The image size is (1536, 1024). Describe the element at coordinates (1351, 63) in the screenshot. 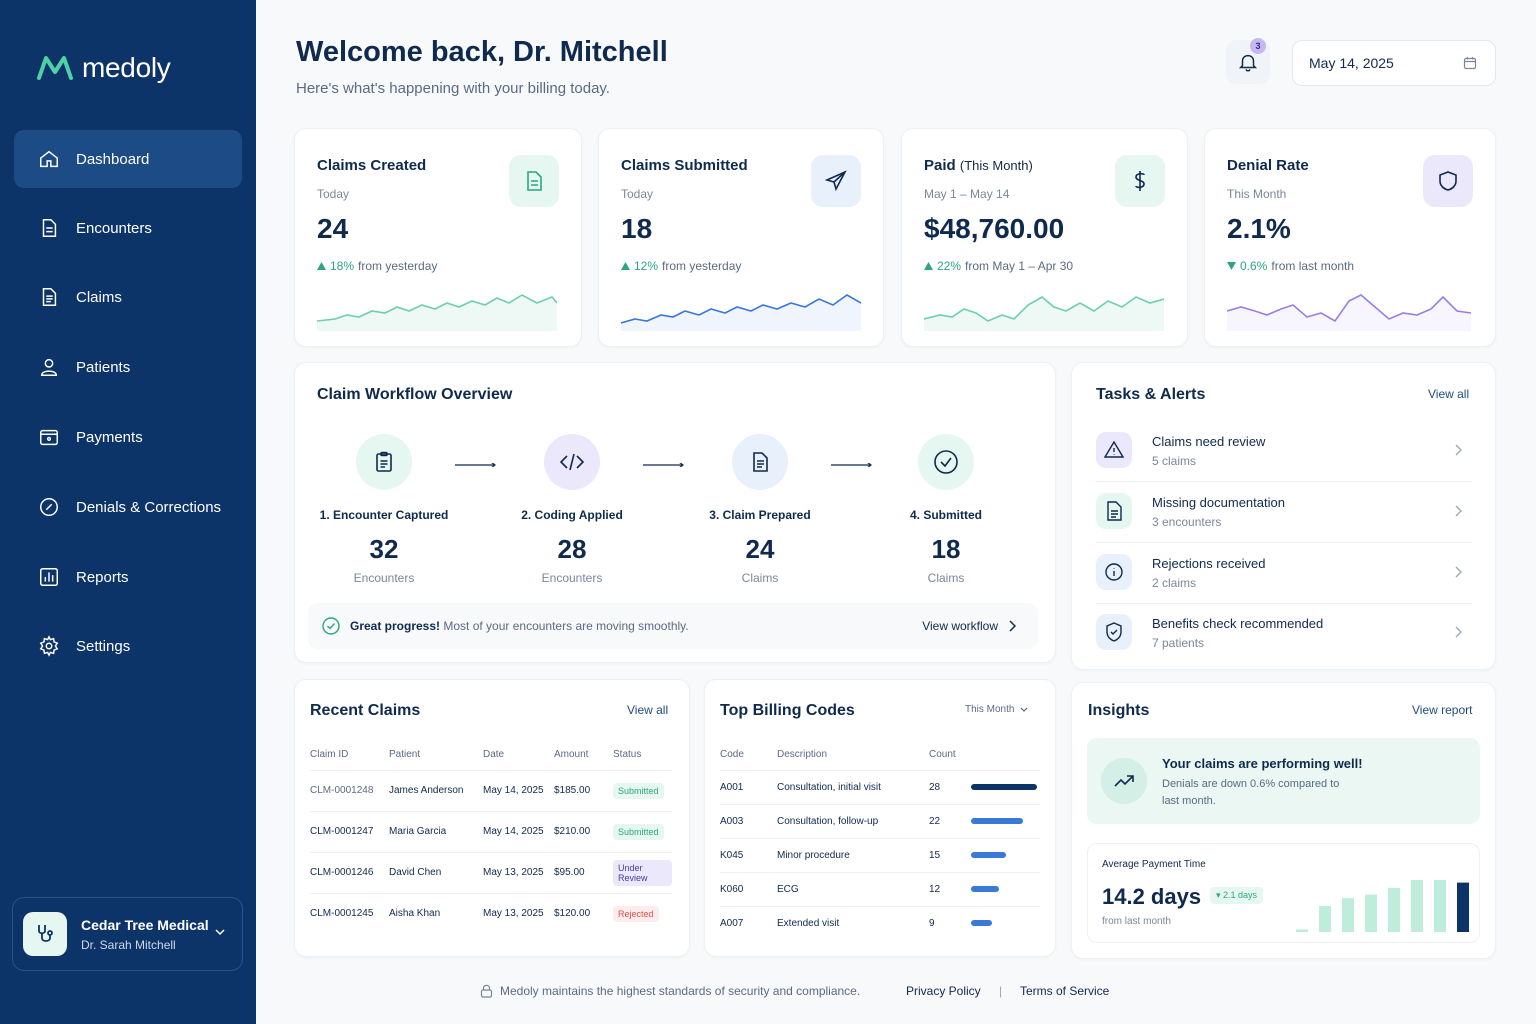

I see `date-value: May 14, 2025` at that location.